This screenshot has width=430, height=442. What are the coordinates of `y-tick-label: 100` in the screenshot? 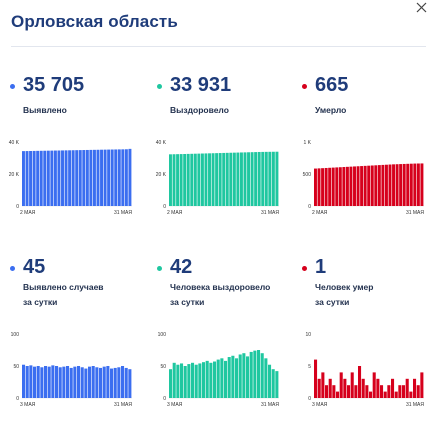 It's located at (162, 335).